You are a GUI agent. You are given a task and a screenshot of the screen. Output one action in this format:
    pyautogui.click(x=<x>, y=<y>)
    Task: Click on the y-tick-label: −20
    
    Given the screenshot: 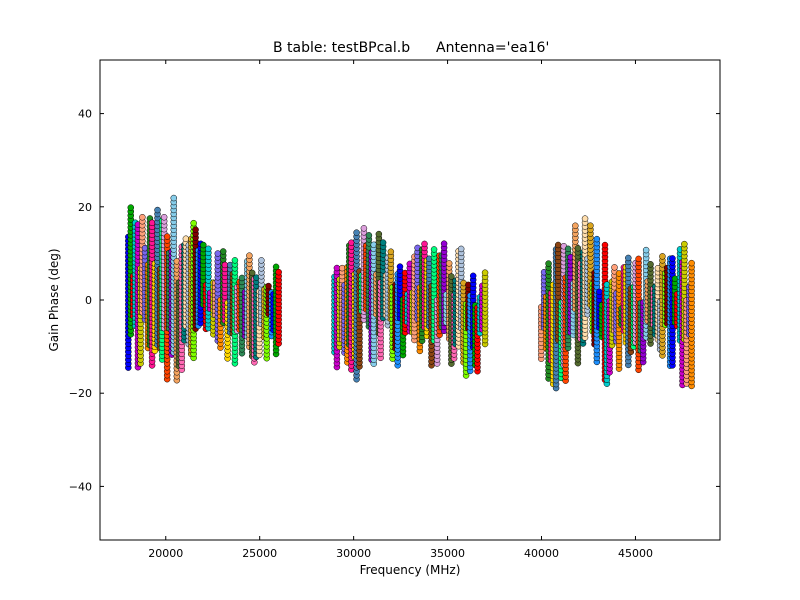 What is the action you would take?
    pyautogui.click(x=80, y=393)
    